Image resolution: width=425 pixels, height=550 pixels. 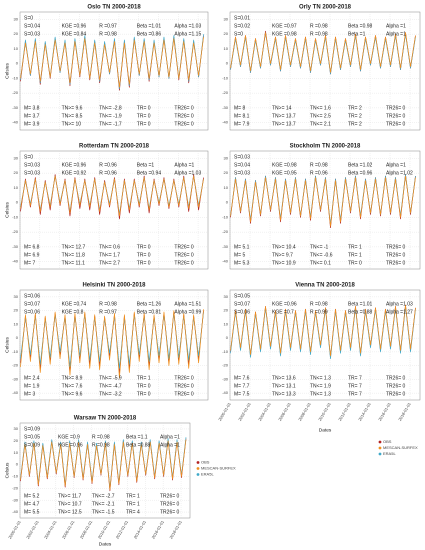 I want to click on stat-text: R =0.97, so click(x=108, y=312).